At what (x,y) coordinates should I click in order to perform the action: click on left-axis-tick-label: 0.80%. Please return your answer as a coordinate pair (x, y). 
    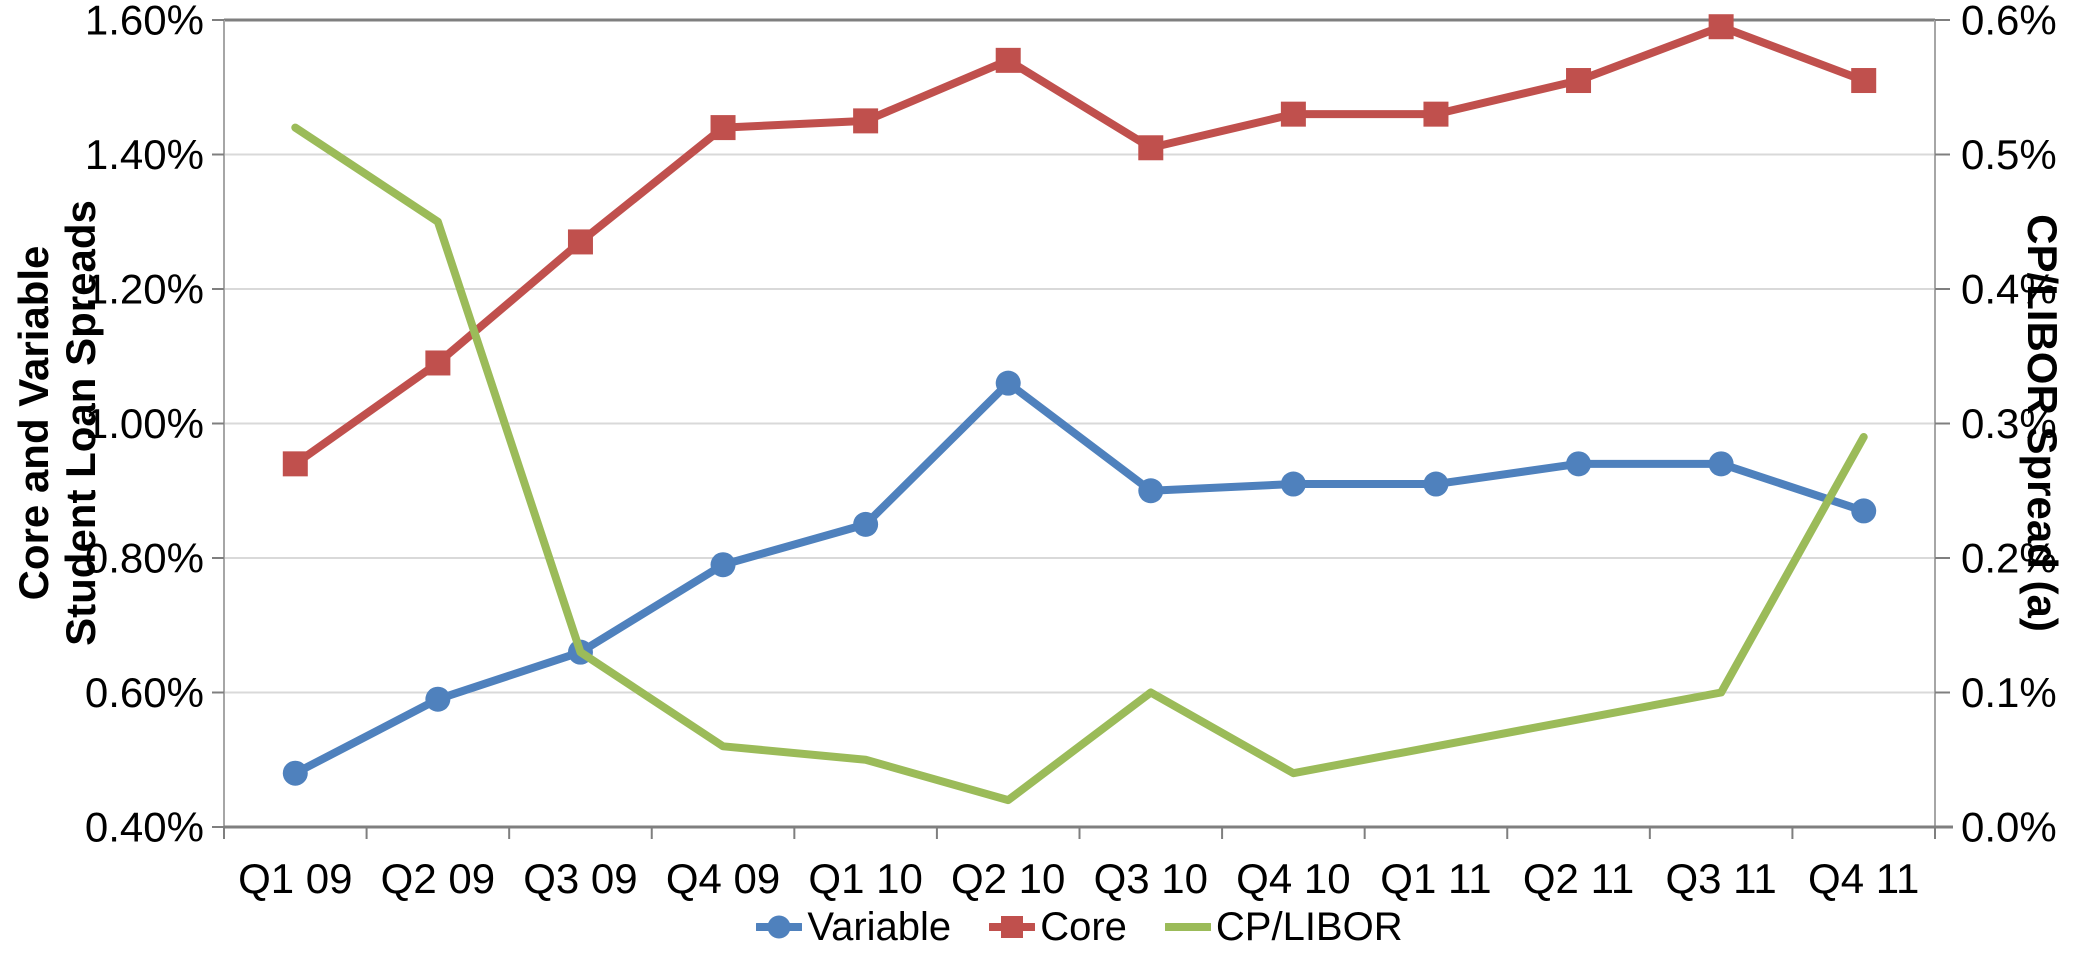
    Looking at the image, I should click on (144, 558).